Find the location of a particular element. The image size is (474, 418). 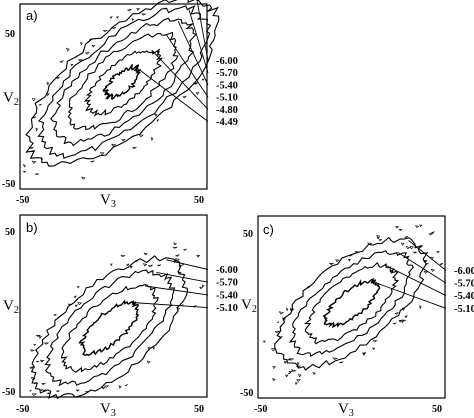

panel-a-ylabel: V2 is located at coordinates (11, 99).